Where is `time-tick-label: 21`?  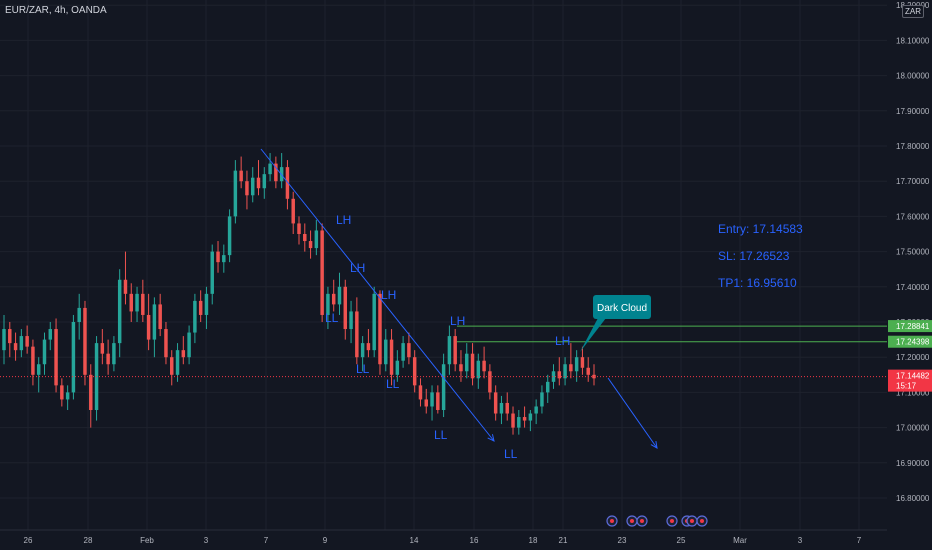 time-tick-label: 21 is located at coordinates (563, 540).